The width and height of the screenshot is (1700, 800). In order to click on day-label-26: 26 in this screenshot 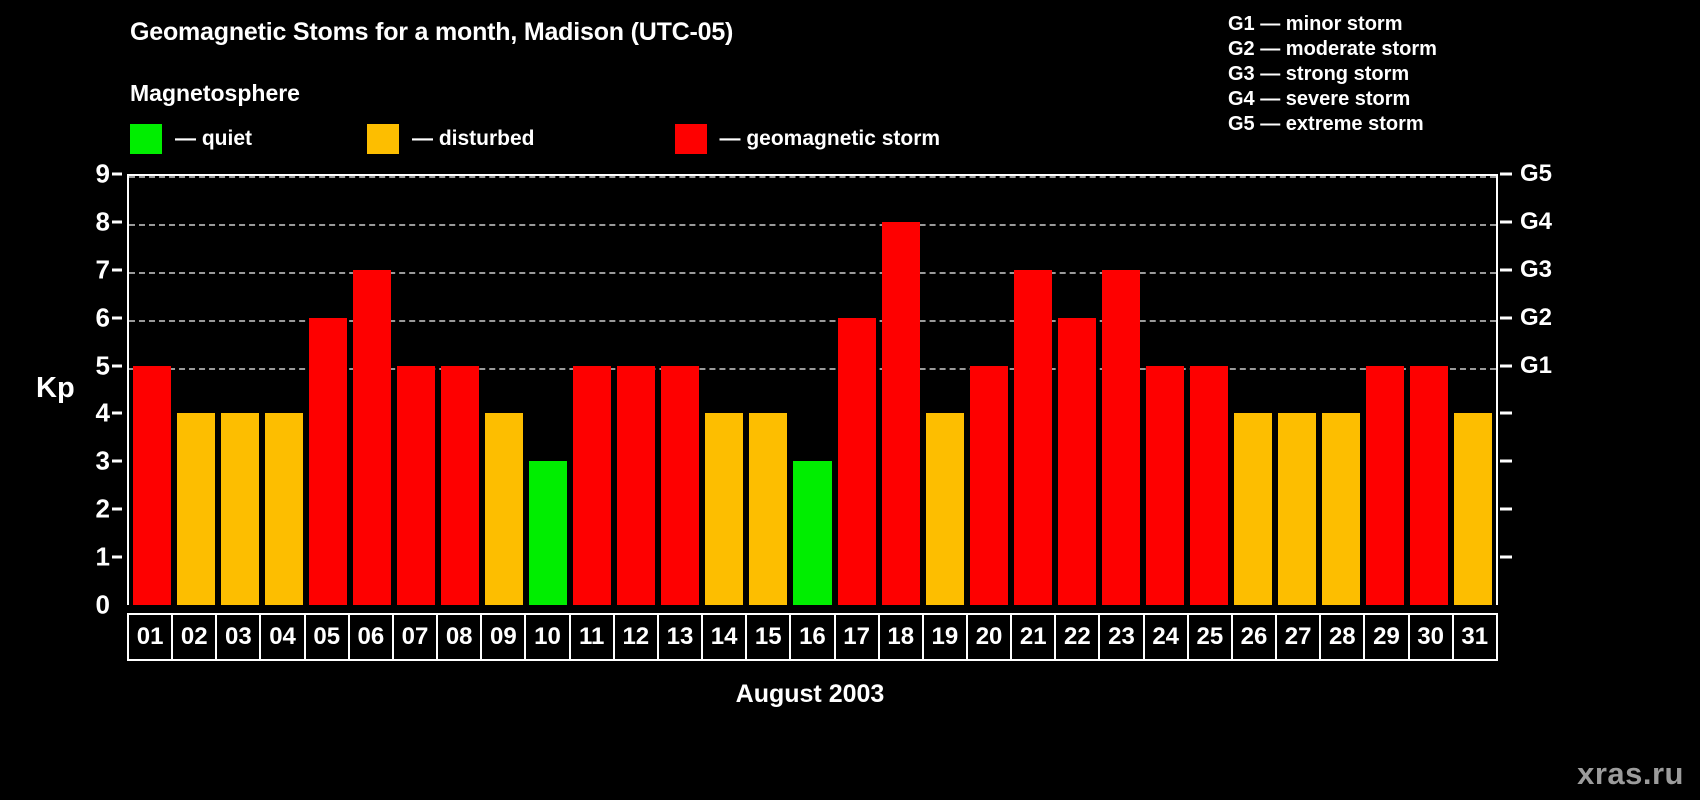, I will do `click(1255, 637)`.